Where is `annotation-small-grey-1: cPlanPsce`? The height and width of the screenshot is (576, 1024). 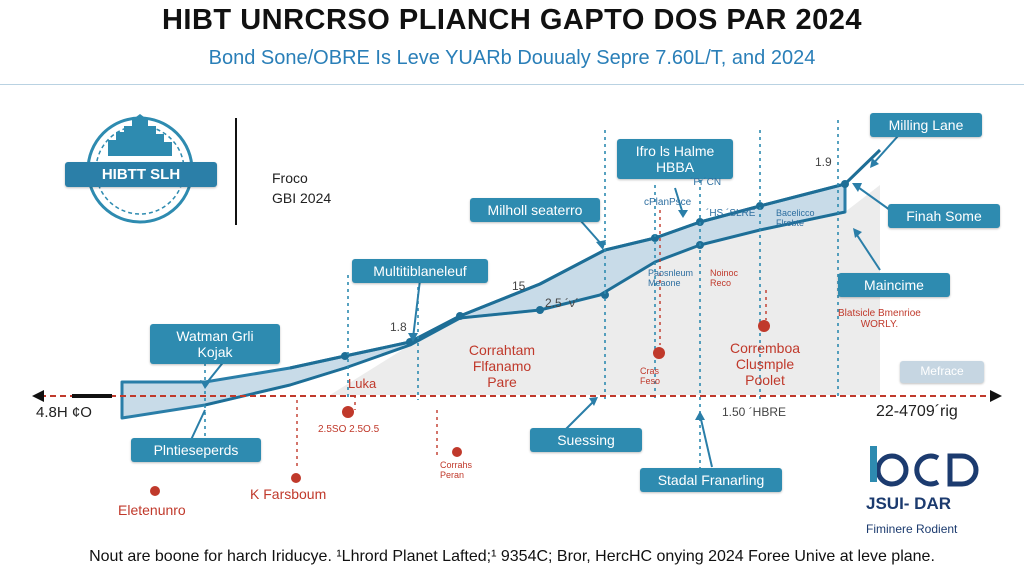 annotation-small-grey-1: cPlanPsce is located at coordinates (668, 202).